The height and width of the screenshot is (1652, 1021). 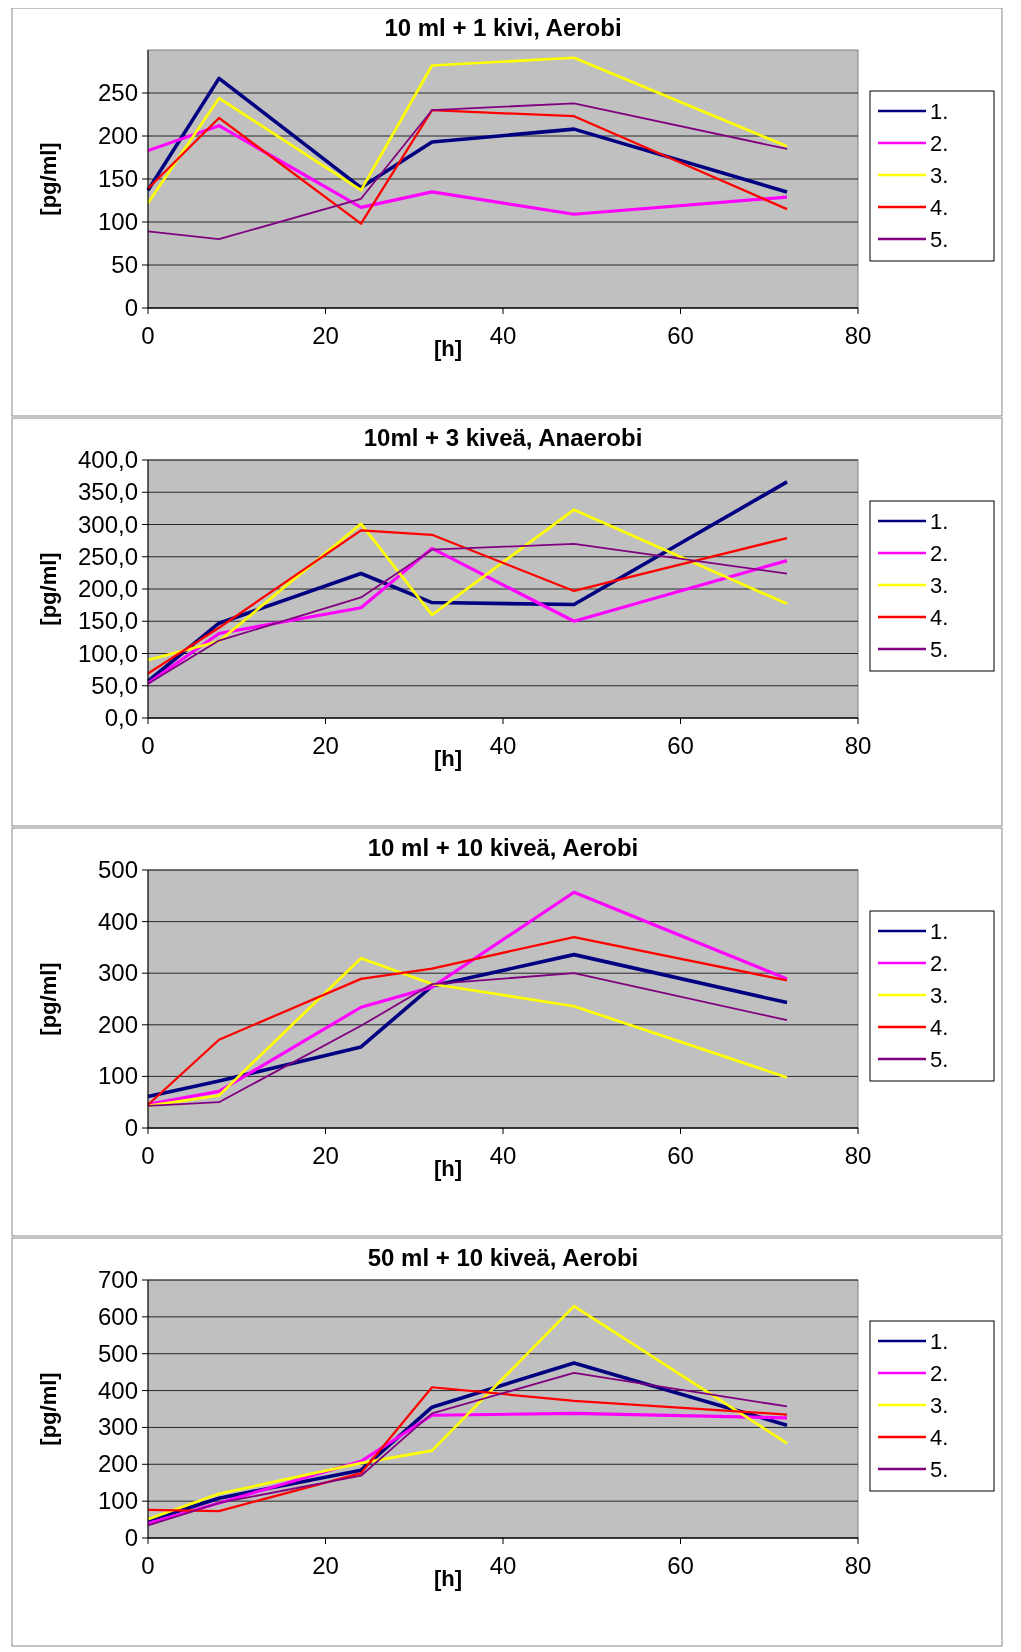 What do you see at coordinates (107, 588) in the screenshot?
I see `y-tick-label: 200,0` at bounding box center [107, 588].